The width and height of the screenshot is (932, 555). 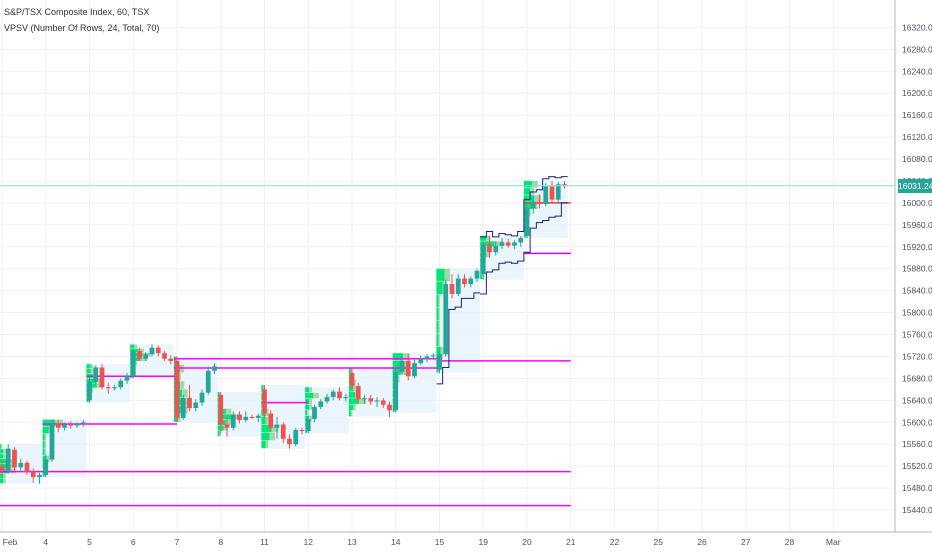 I want to click on date-tick-label: 4, so click(x=45, y=542).